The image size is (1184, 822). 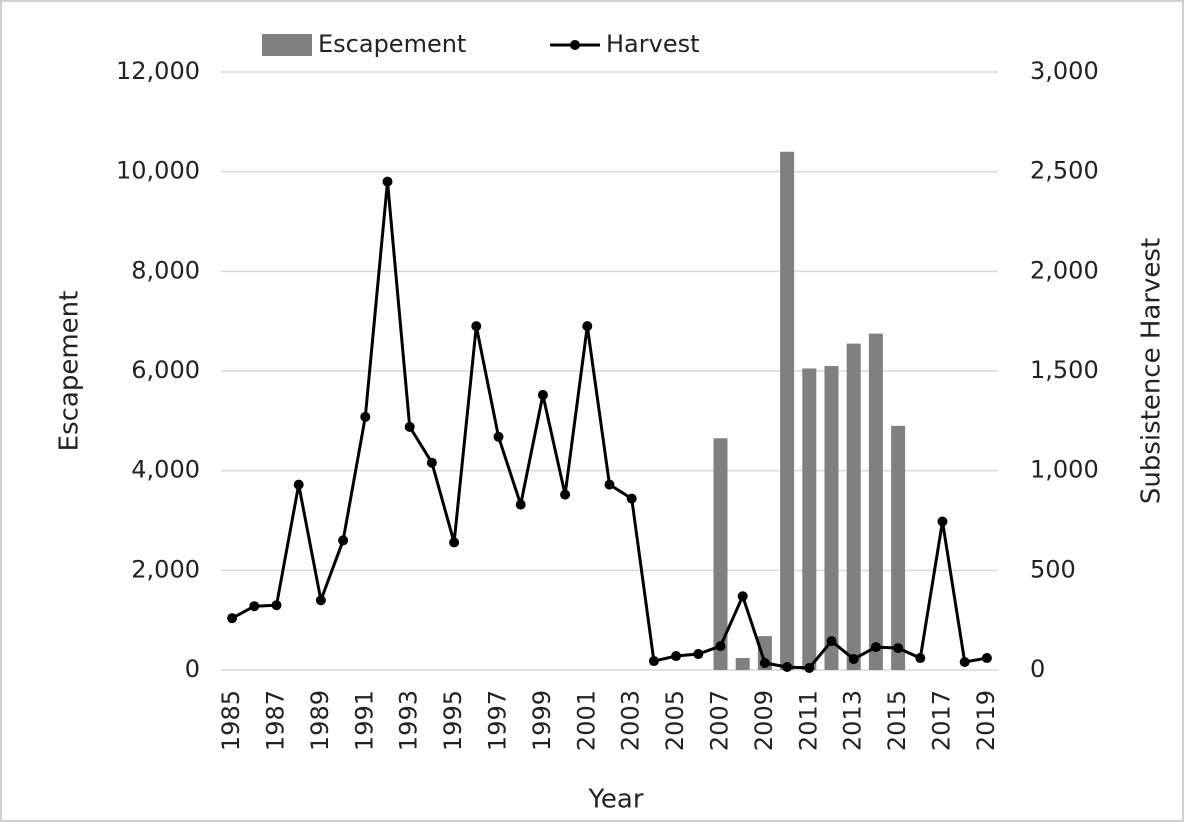 I want to click on x-tick-label: 2019, so click(x=986, y=720).